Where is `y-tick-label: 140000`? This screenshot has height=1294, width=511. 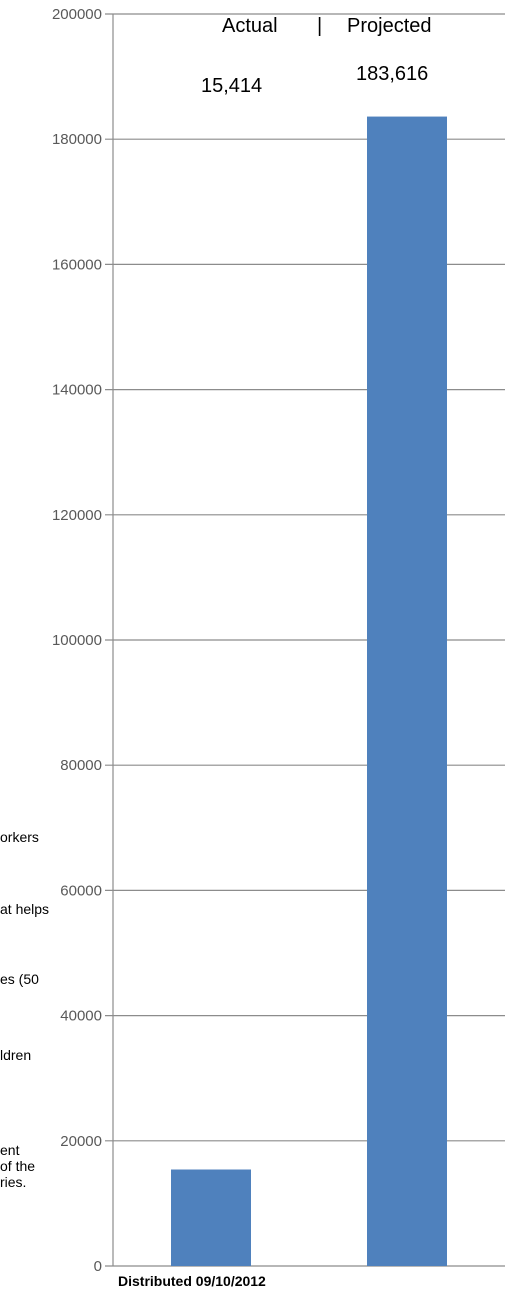 y-tick-label: 140000 is located at coordinates (77, 390).